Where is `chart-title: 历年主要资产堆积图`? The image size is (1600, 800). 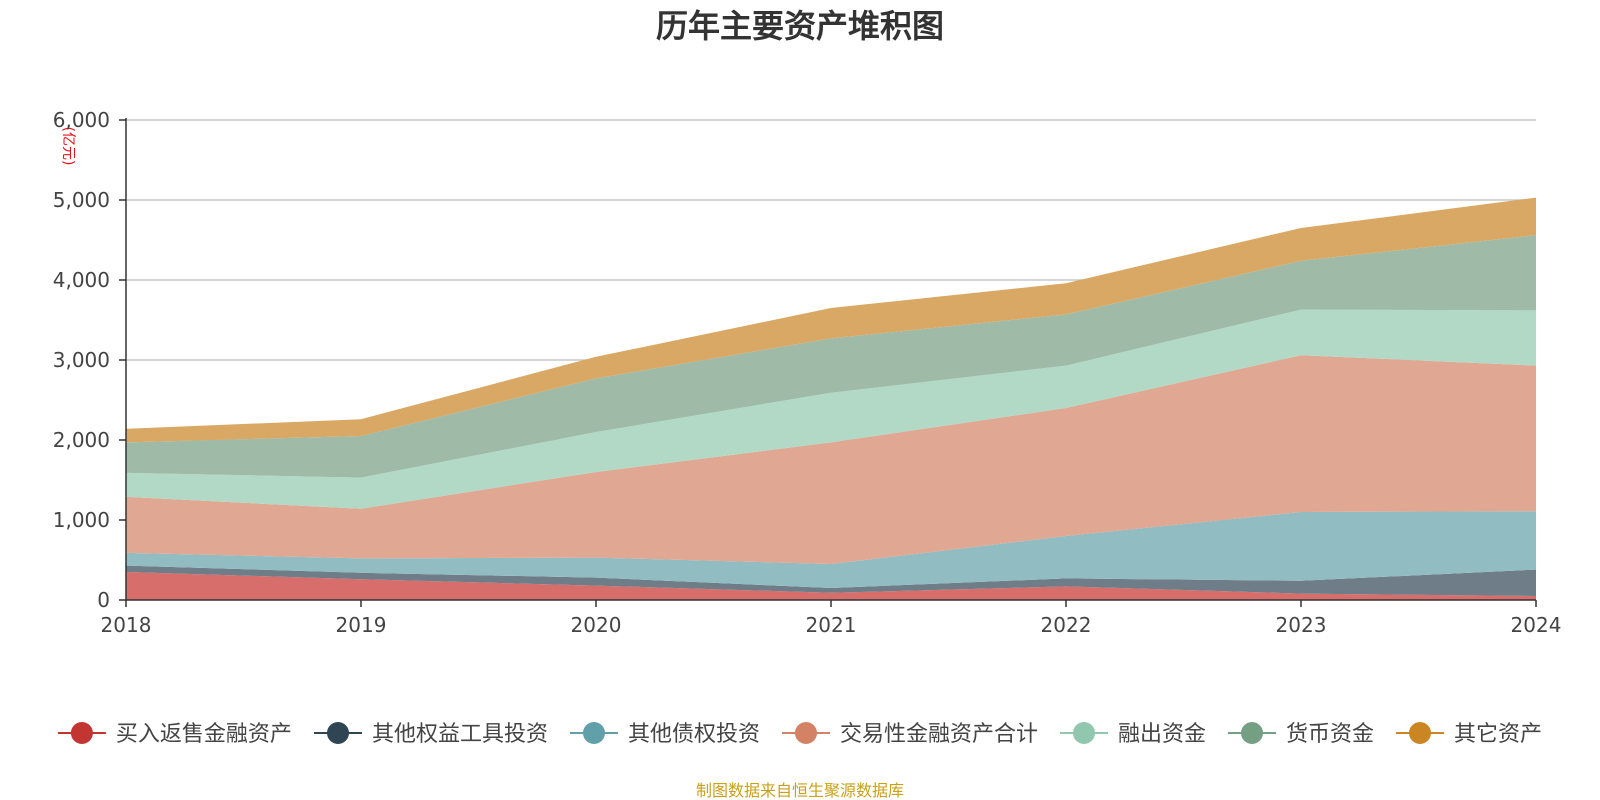 chart-title: 历年主要资产堆积图 is located at coordinates (800, 26).